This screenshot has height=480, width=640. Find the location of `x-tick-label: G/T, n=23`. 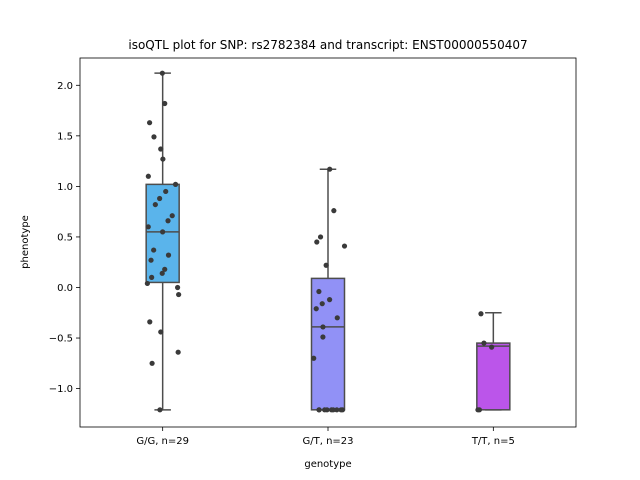

x-tick-label: G/T, n=23 is located at coordinates (327, 441).